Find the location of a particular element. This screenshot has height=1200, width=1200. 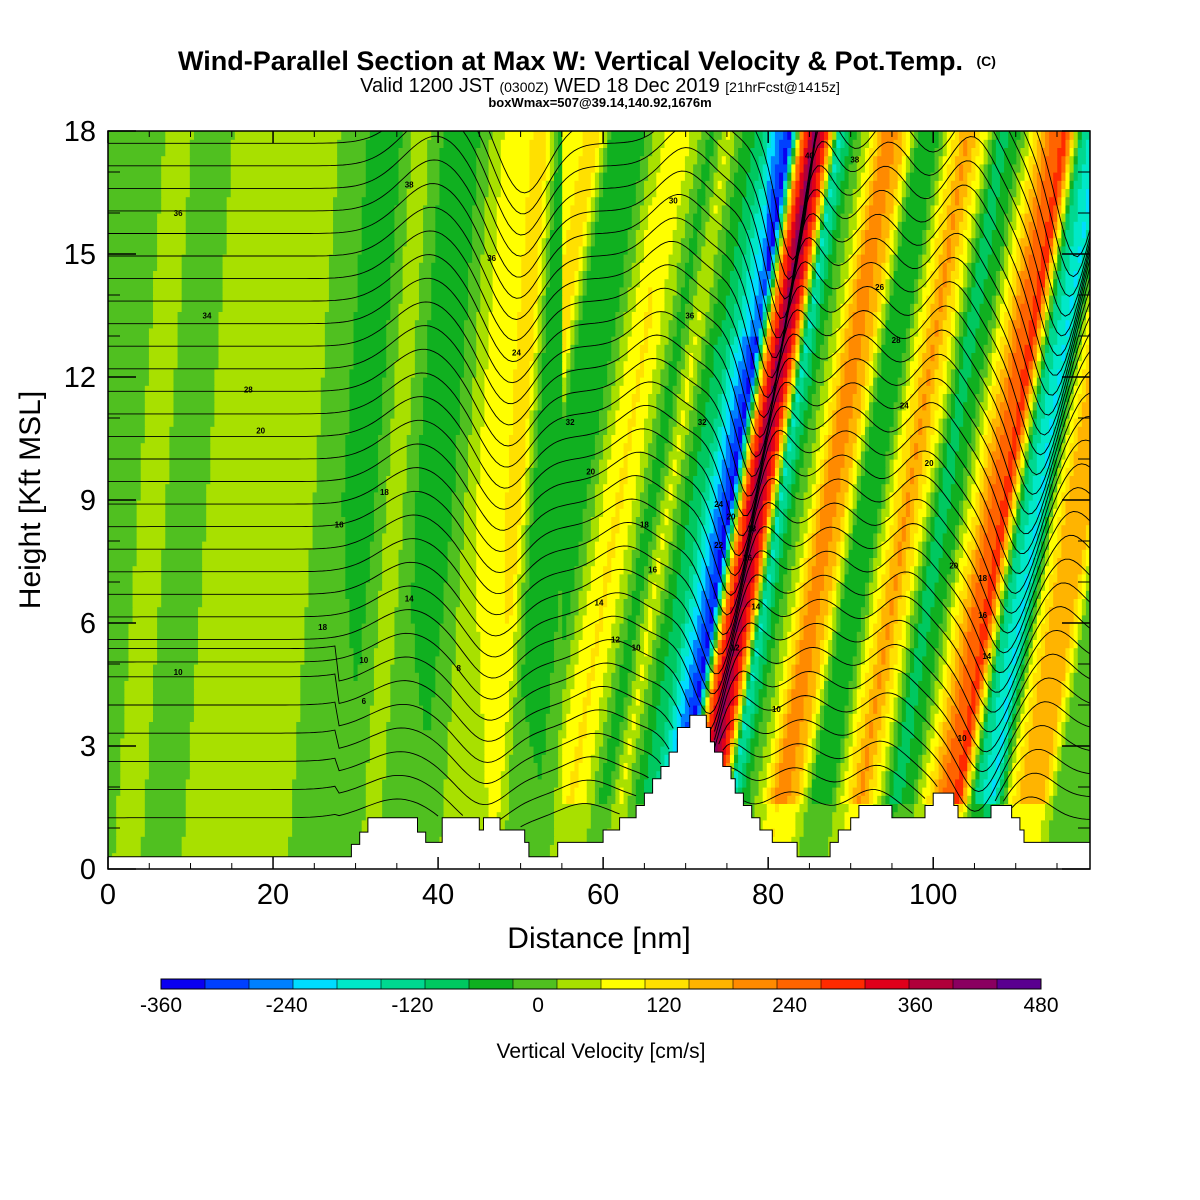

x-tick-label: 40 is located at coordinates (438, 895).